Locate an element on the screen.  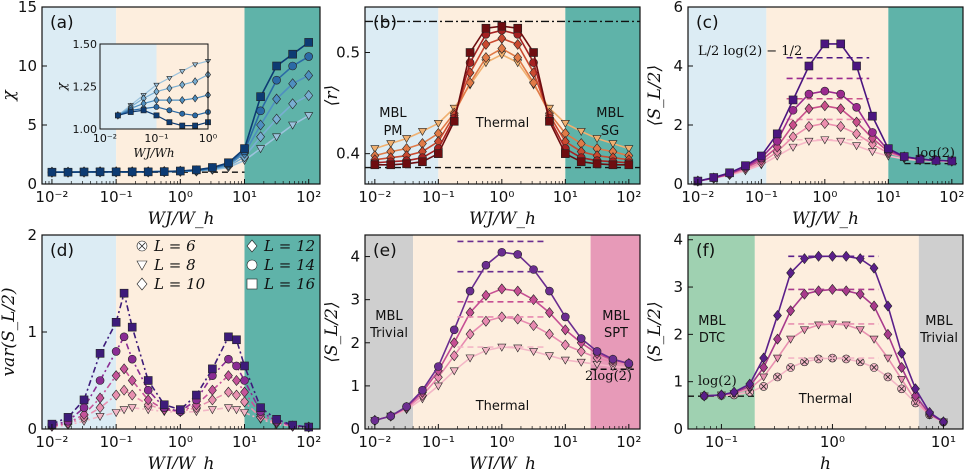
inset-a: 10⁻² 10⁻¹ 10⁰ 1.00 1.25 1.50 WJ/Wh χ is located at coordinates (136, 99).